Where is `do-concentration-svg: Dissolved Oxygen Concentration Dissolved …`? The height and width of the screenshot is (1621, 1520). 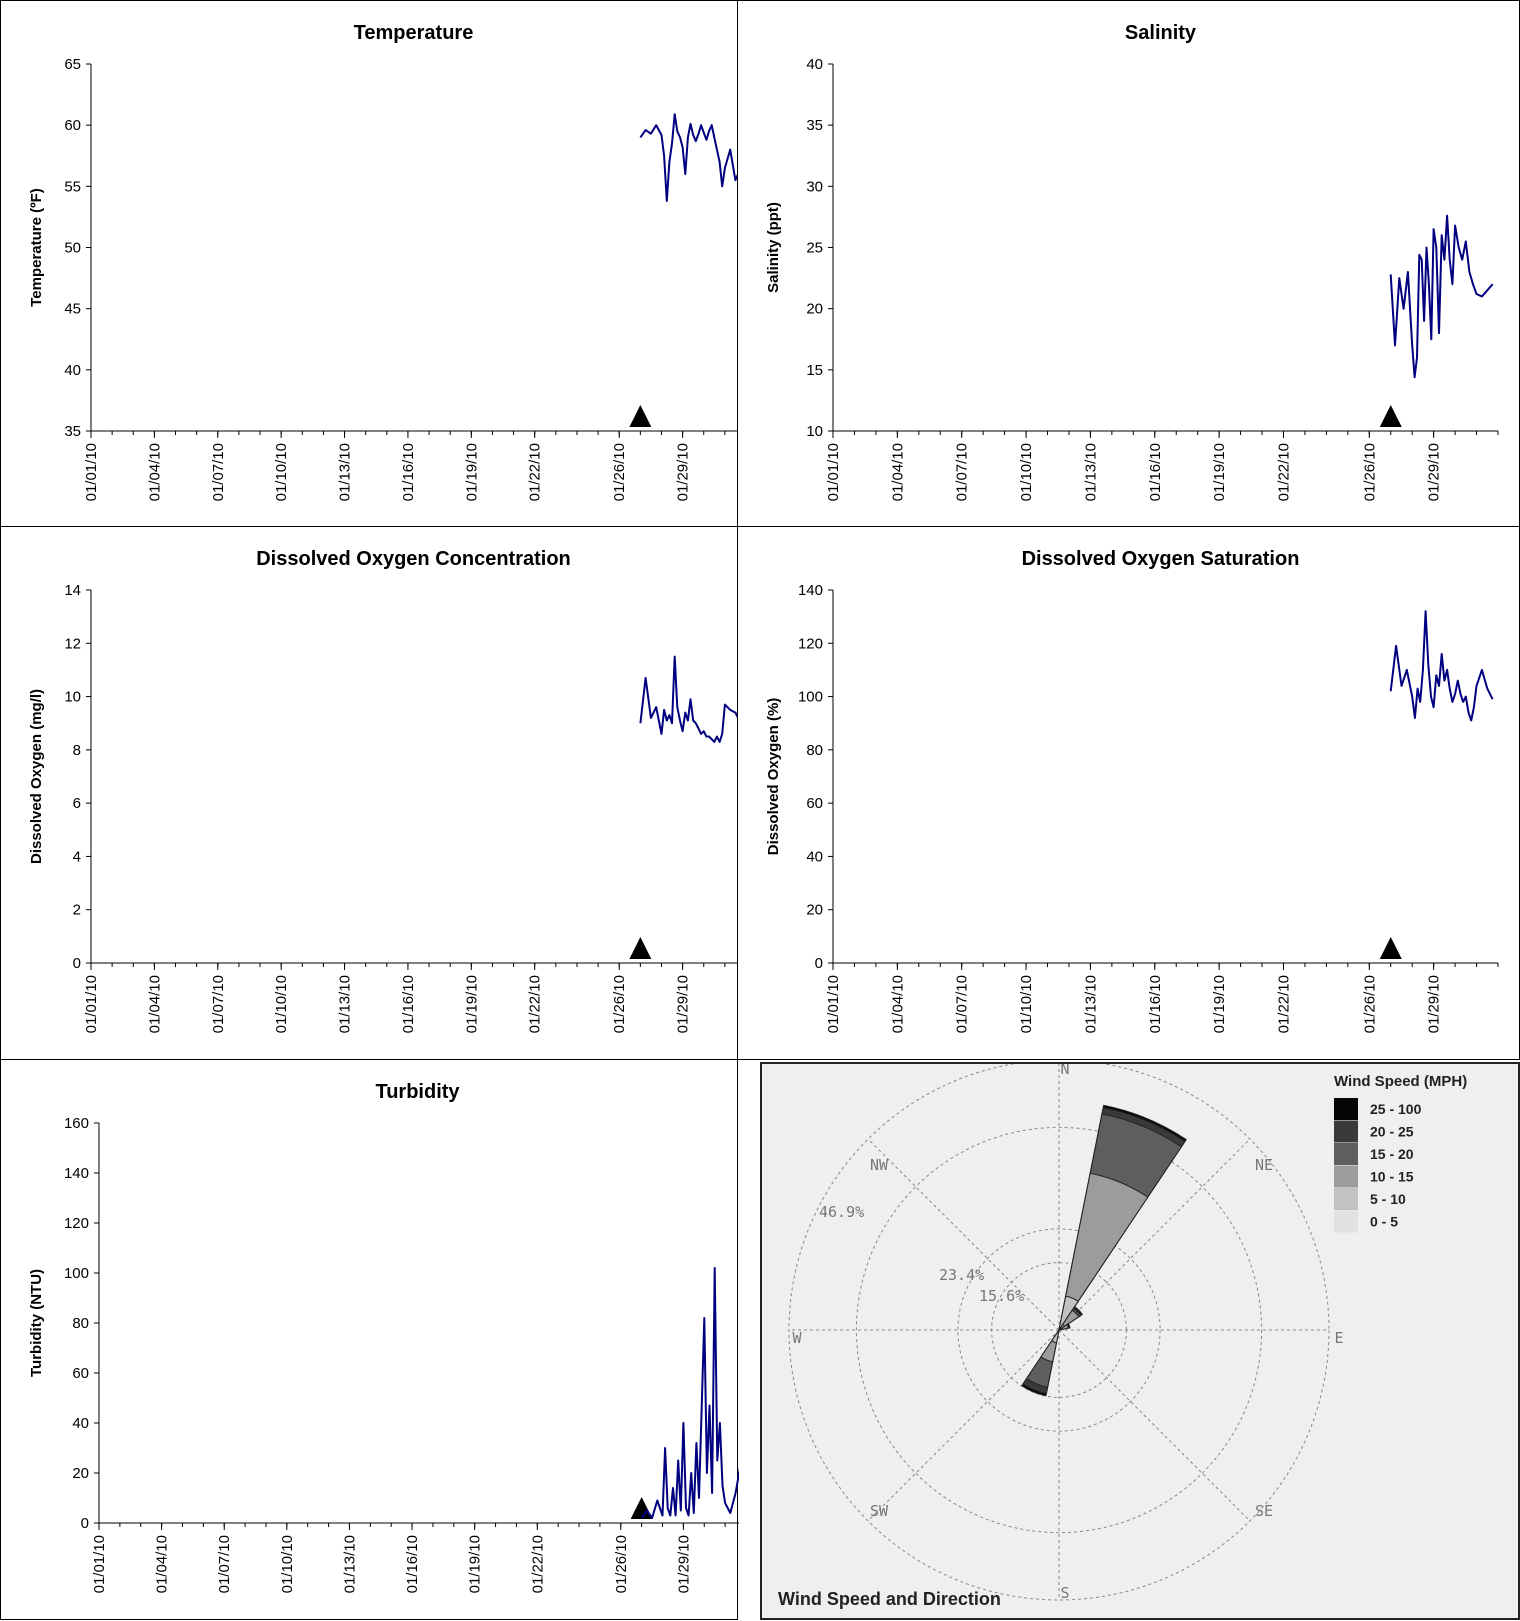
do-concentration-svg: Dissolved Oxygen Concentration Dissolved … is located at coordinates (383, 790).